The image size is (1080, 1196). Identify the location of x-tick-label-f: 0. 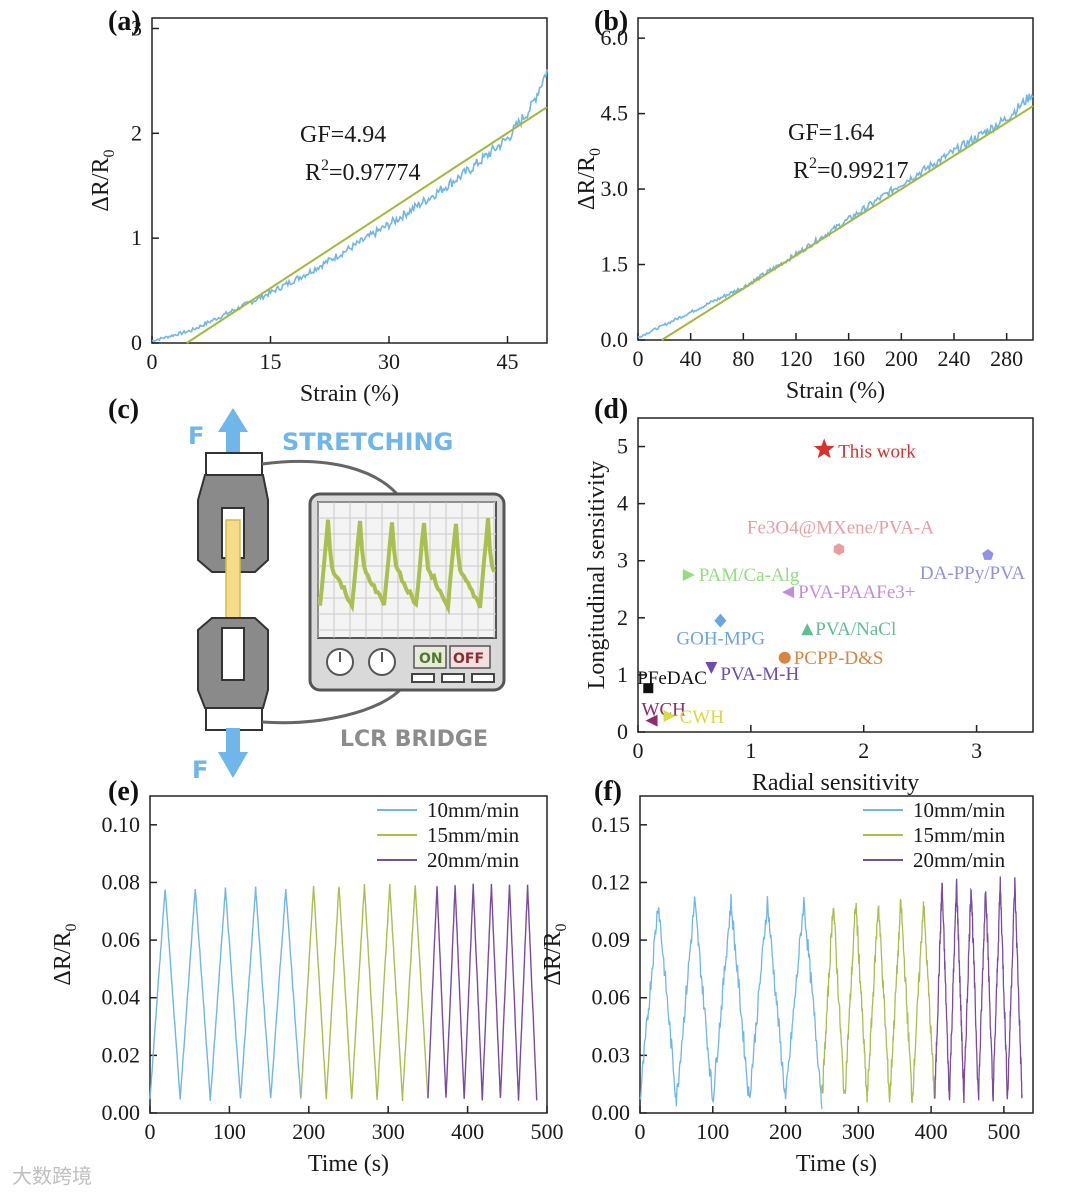
(640, 1131).